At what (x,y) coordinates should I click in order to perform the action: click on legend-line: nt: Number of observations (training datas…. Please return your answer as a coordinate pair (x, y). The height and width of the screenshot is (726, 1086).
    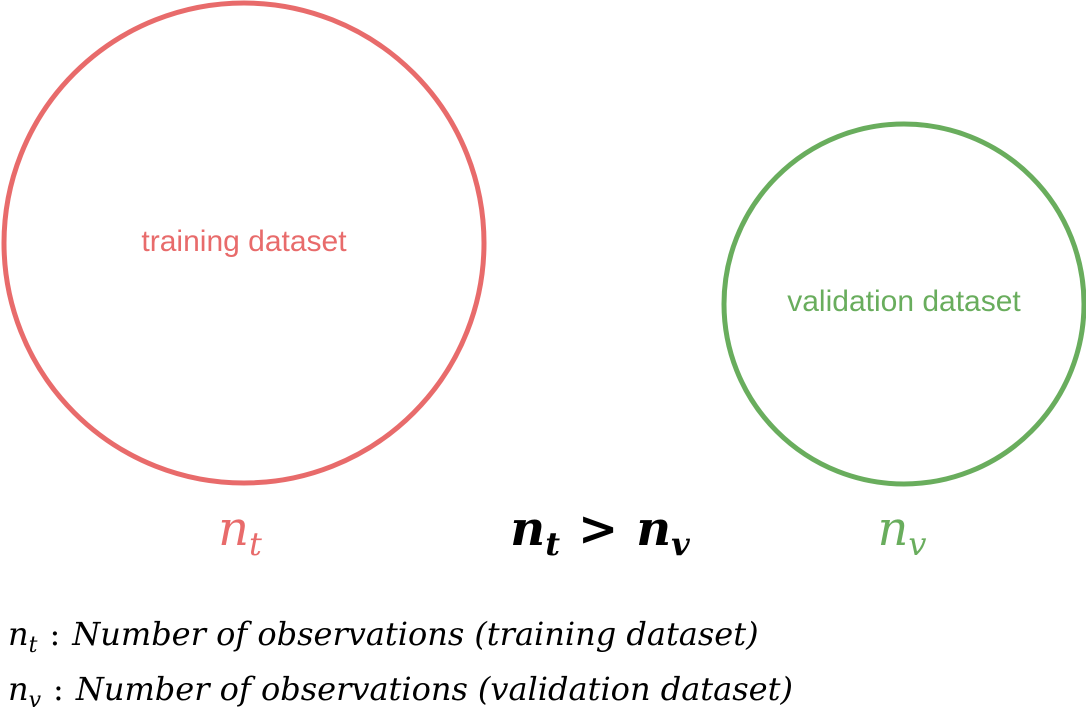
    Looking at the image, I should click on (383, 636).